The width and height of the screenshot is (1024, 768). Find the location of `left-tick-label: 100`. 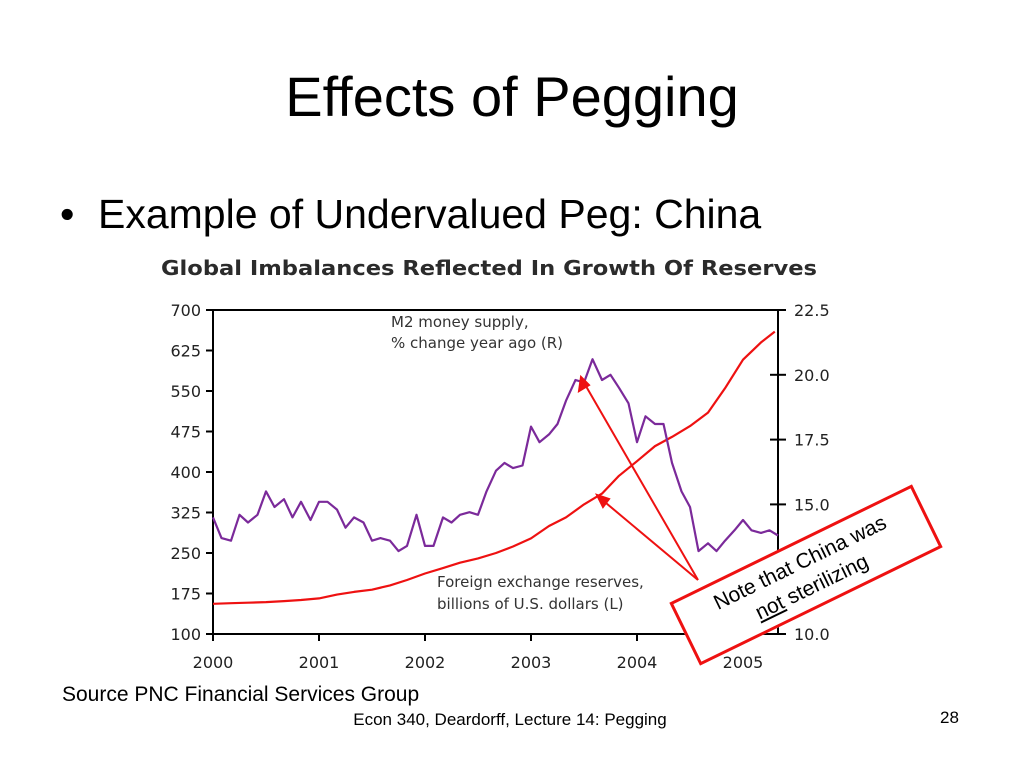

left-tick-label: 100 is located at coordinates (185, 634).